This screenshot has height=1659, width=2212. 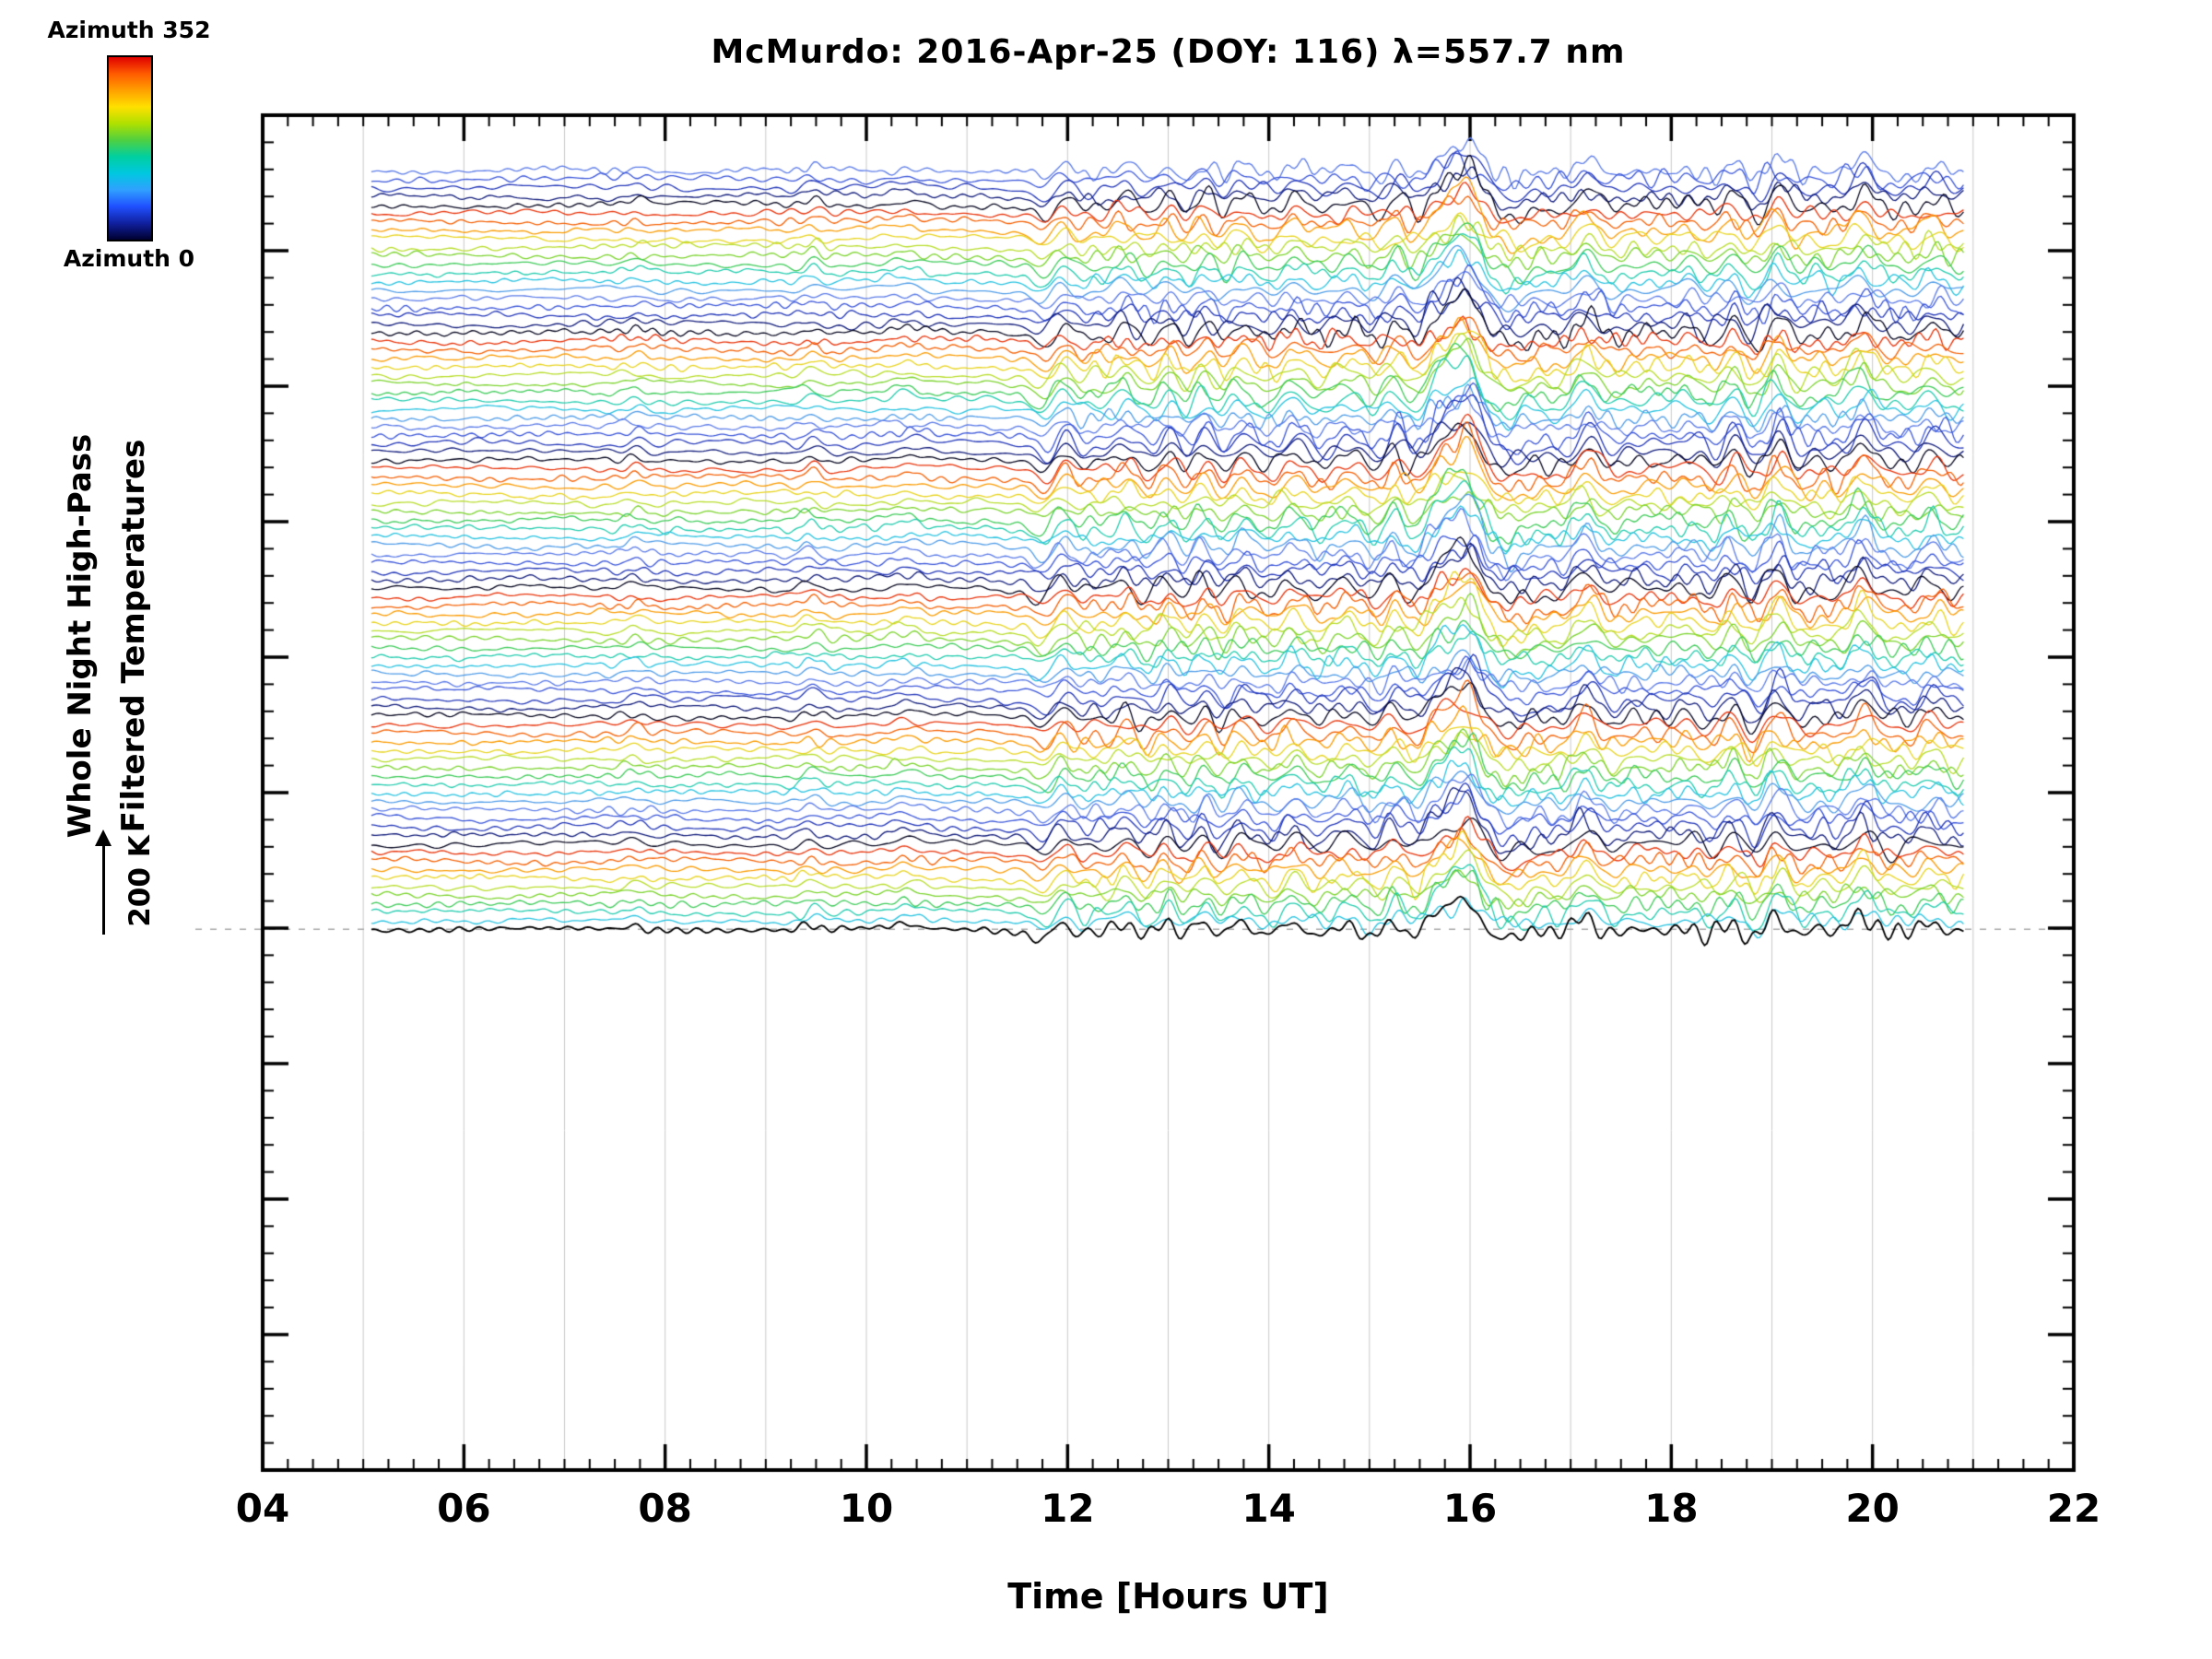 What do you see at coordinates (866, 1508) in the screenshot?
I see `x-tick-label: 10` at bounding box center [866, 1508].